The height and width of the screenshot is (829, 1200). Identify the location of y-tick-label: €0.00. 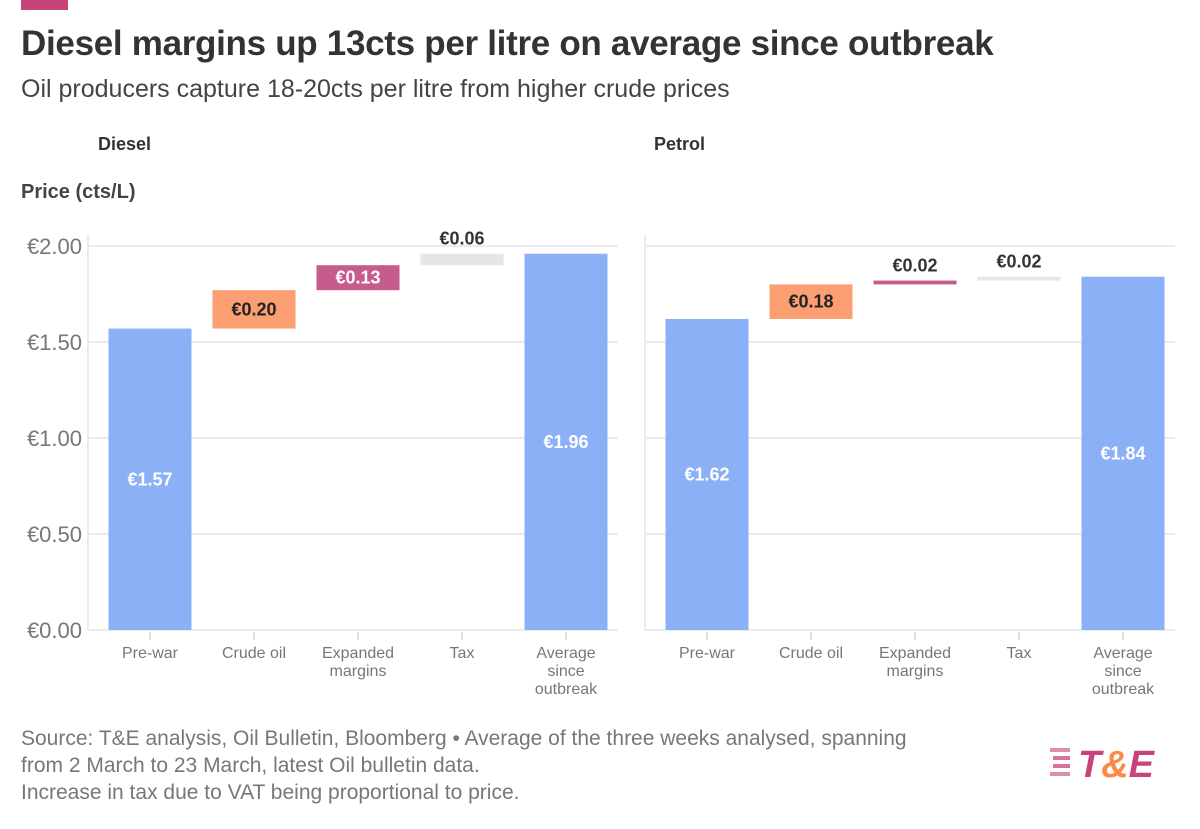
(54, 630).